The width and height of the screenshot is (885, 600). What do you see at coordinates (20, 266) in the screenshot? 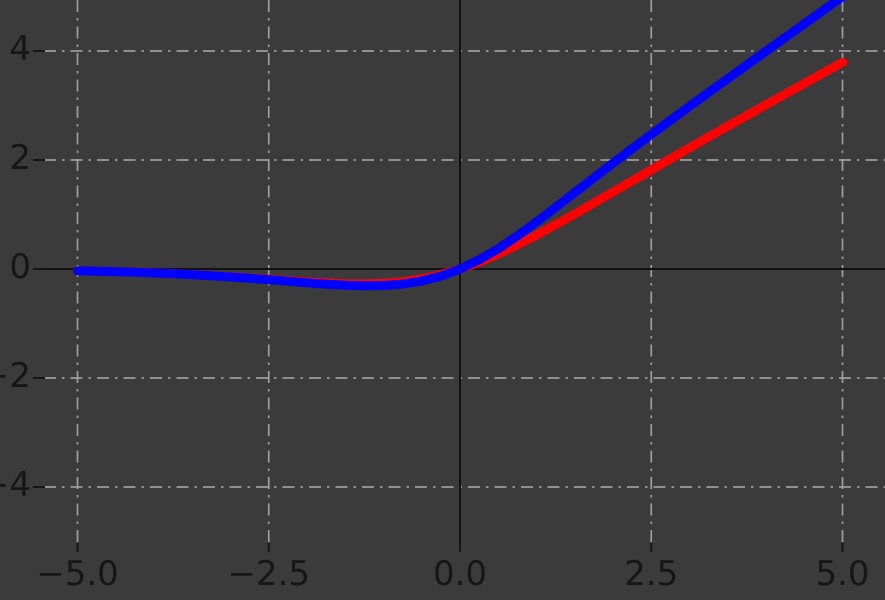
I see `y-tick-label: 0` at bounding box center [20, 266].